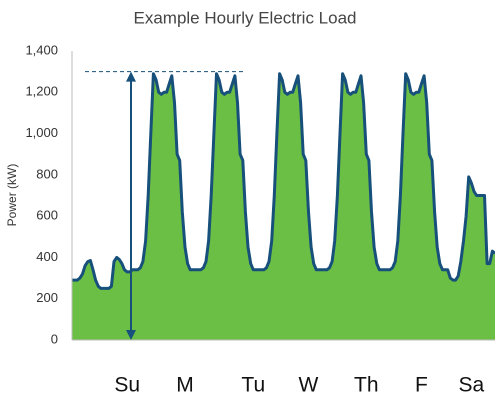  What do you see at coordinates (131, 76) in the screenshot?
I see `arrow-head-top` at bounding box center [131, 76].